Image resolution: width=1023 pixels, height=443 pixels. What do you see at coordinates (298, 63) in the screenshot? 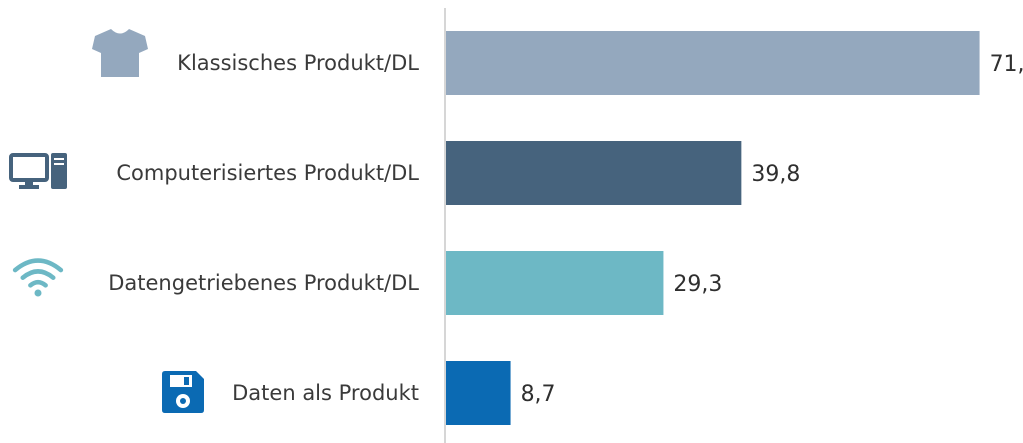
I see `category-label-klassisches-produkt-dl: Klassisches Produkt/DL` at bounding box center [298, 63].